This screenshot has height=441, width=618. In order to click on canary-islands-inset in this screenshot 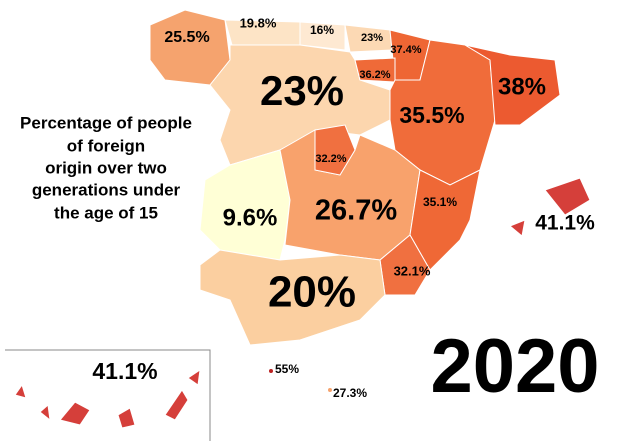, I will do `click(108, 395)`.